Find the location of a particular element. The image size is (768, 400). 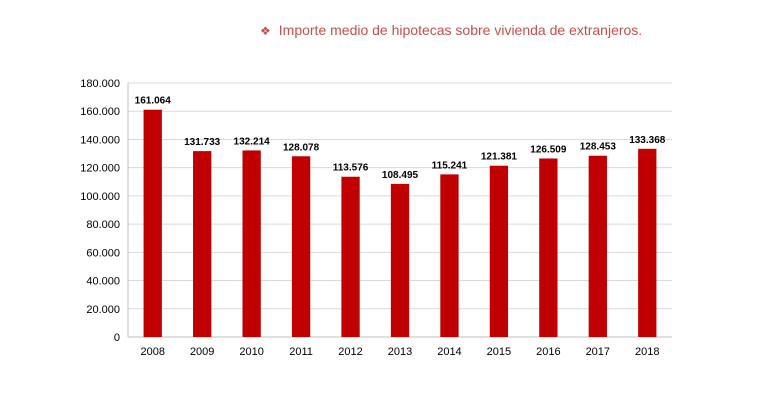

x-tick-label: 2008 is located at coordinates (152, 352).